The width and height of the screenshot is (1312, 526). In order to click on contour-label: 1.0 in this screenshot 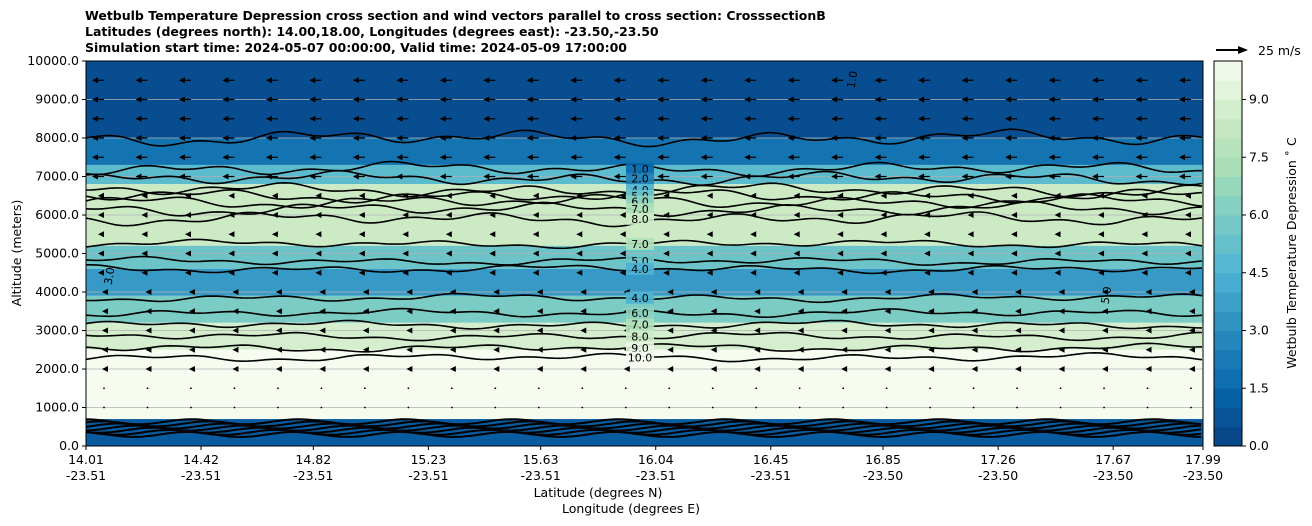, I will do `click(853, 79)`.